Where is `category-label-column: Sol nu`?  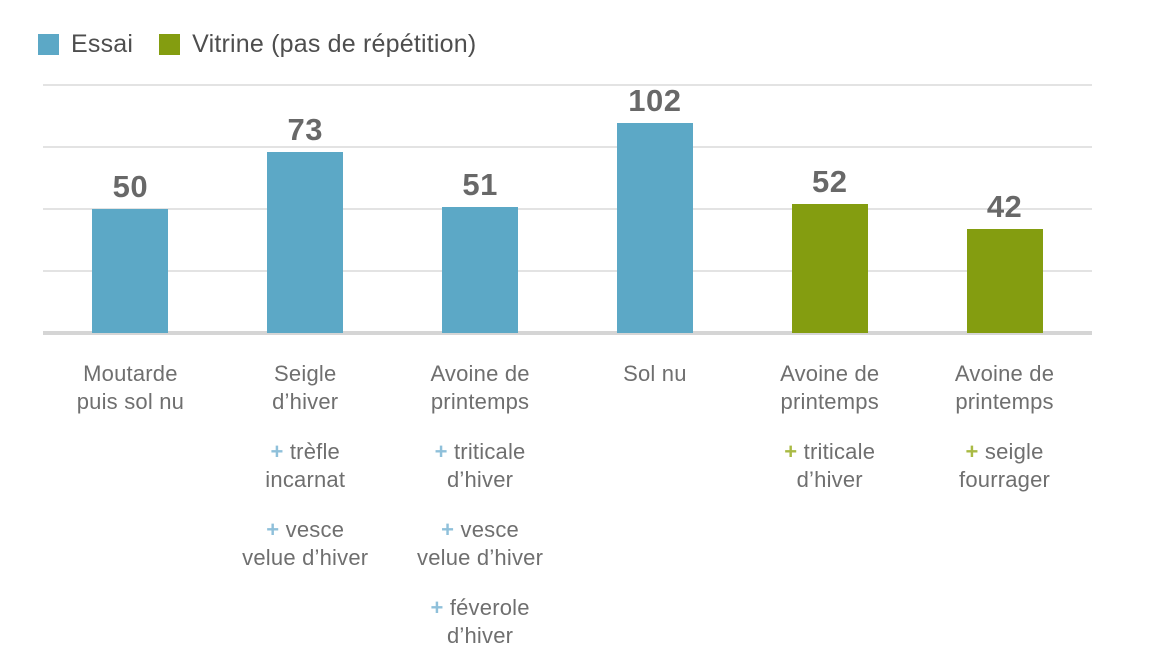
category-label-column: Sol nu is located at coordinates (654, 505).